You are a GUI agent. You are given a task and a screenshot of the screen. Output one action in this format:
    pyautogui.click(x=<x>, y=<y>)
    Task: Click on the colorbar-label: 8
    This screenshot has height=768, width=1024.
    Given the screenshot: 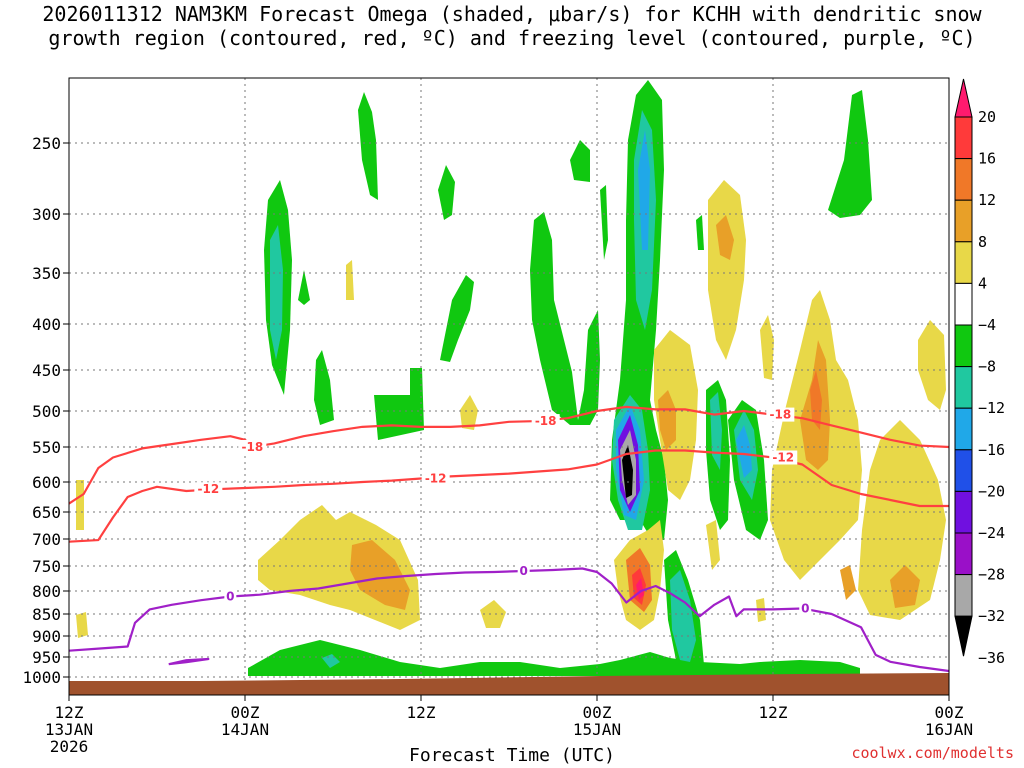 What is the action you would take?
    pyautogui.click(x=982, y=242)
    